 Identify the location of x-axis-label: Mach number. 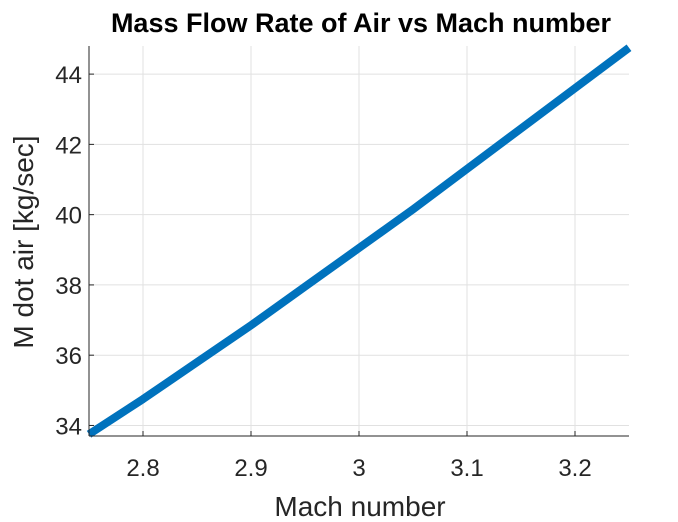
(359, 506).